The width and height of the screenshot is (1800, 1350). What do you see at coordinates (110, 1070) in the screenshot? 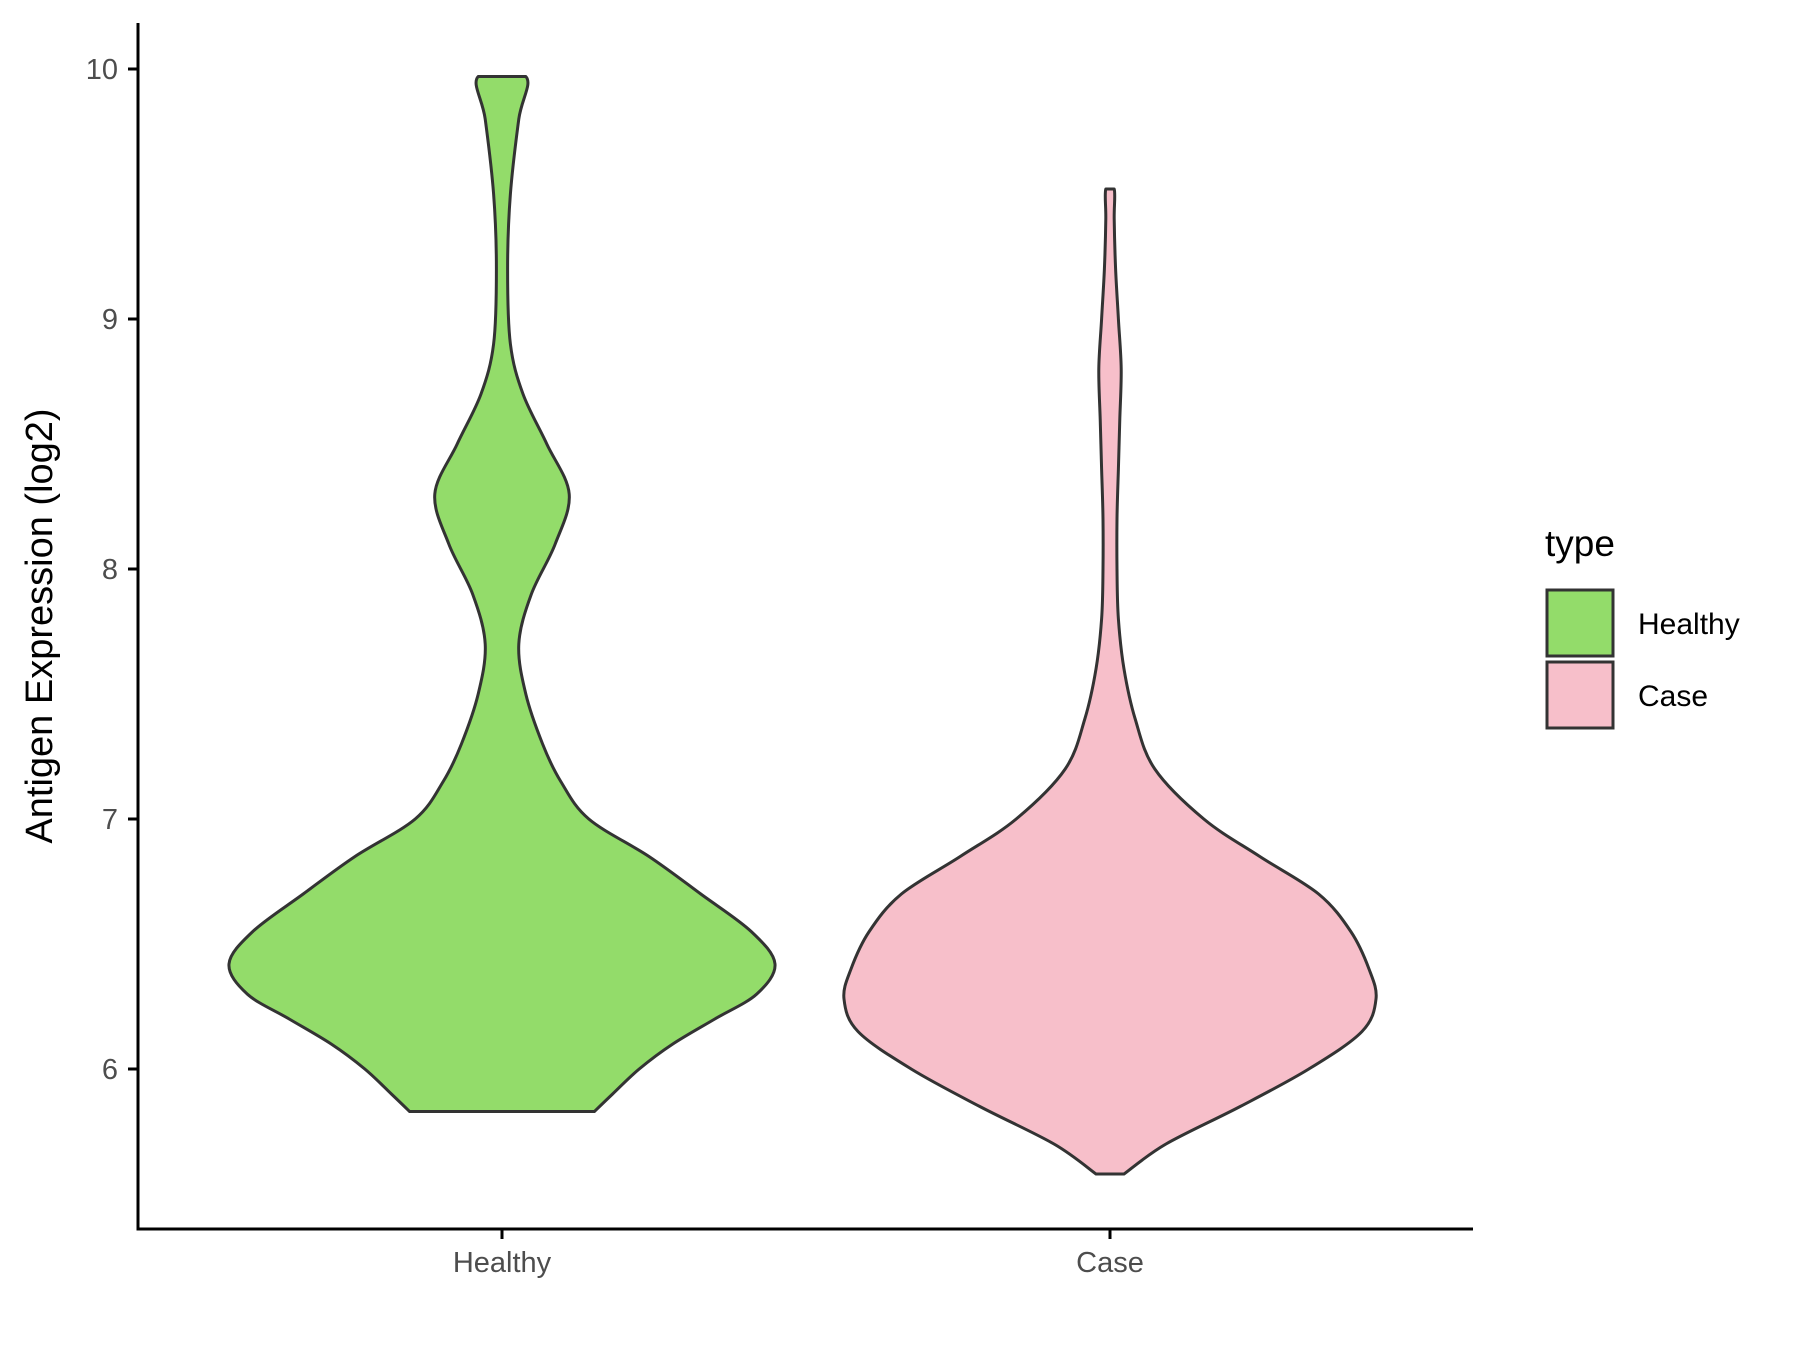
I see `y-tick-label: 6` at bounding box center [110, 1070].